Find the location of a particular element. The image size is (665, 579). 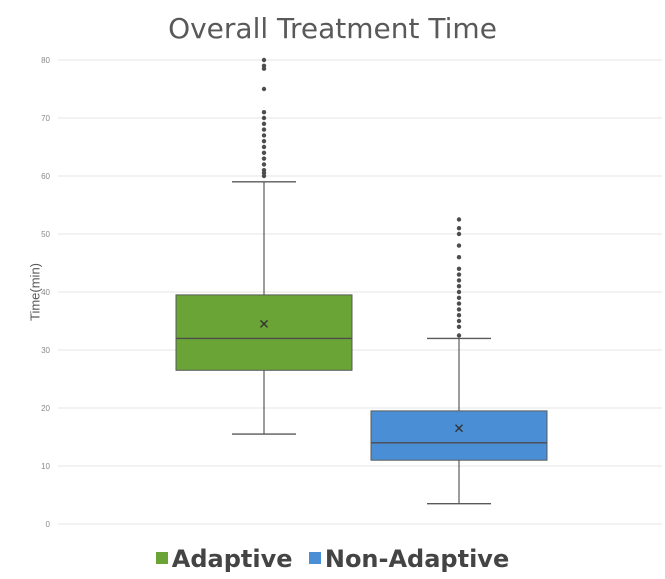

legend-swatch-non-adaptive is located at coordinates (314, 558).